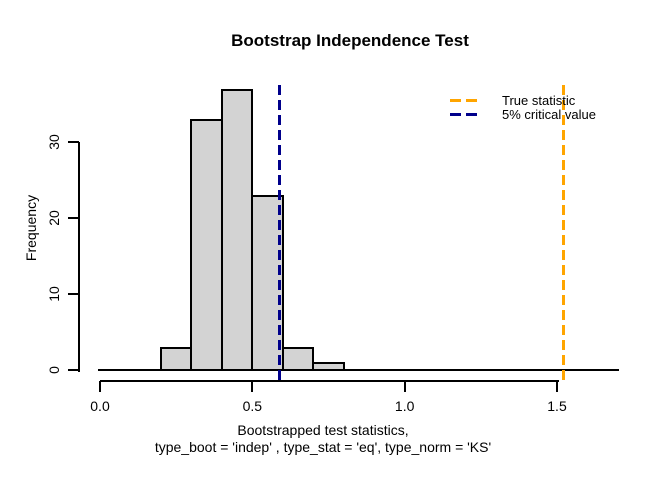  I want to click on x-axis-tick-label: 1.5, so click(557, 406).